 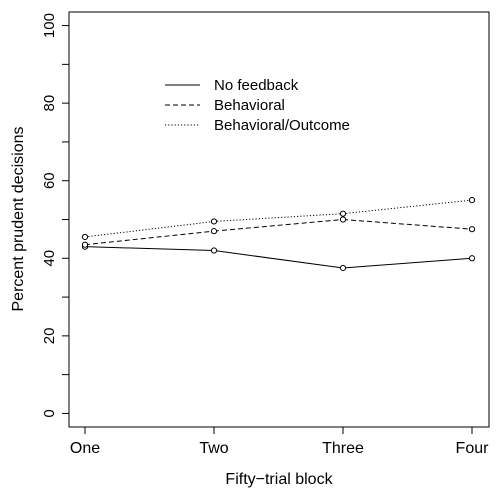 What do you see at coordinates (279, 442) in the screenshot?
I see `x-axis: One Two Three Four` at bounding box center [279, 442].